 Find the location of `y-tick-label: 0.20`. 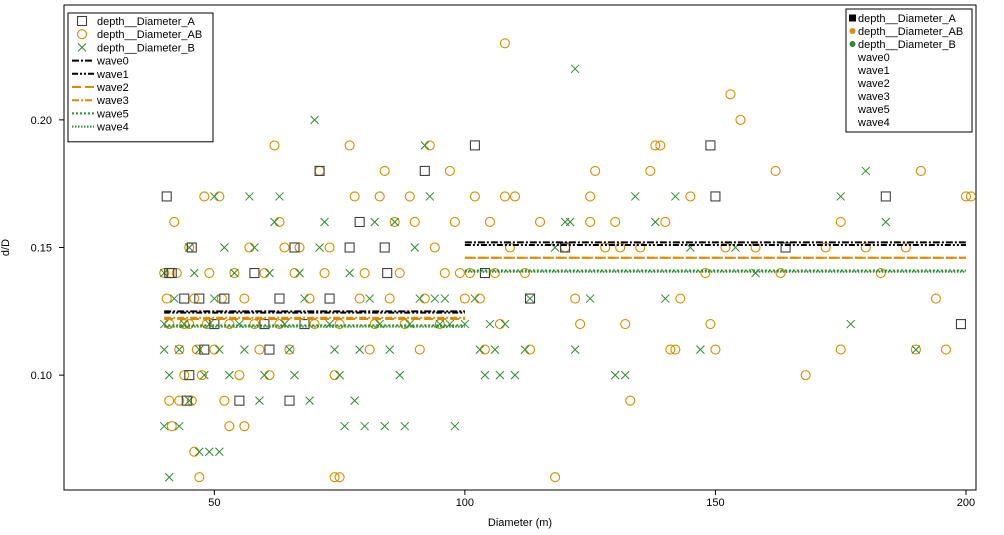

y-tick-label: 0.20 is located at coordinates (41, 121).